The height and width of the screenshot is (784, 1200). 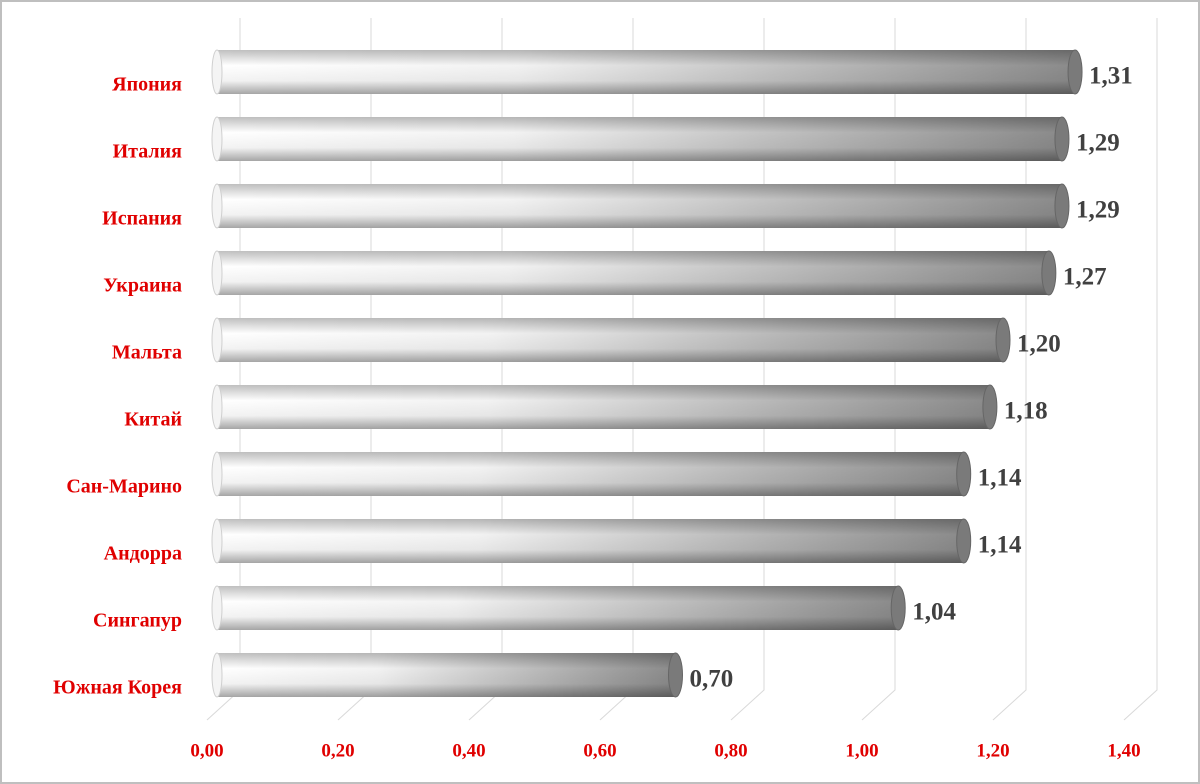 What do you see at coordinates (206, 750) in the screenshot?
I see `x-tick-label: 0,00` at bounding box center [206, 750].